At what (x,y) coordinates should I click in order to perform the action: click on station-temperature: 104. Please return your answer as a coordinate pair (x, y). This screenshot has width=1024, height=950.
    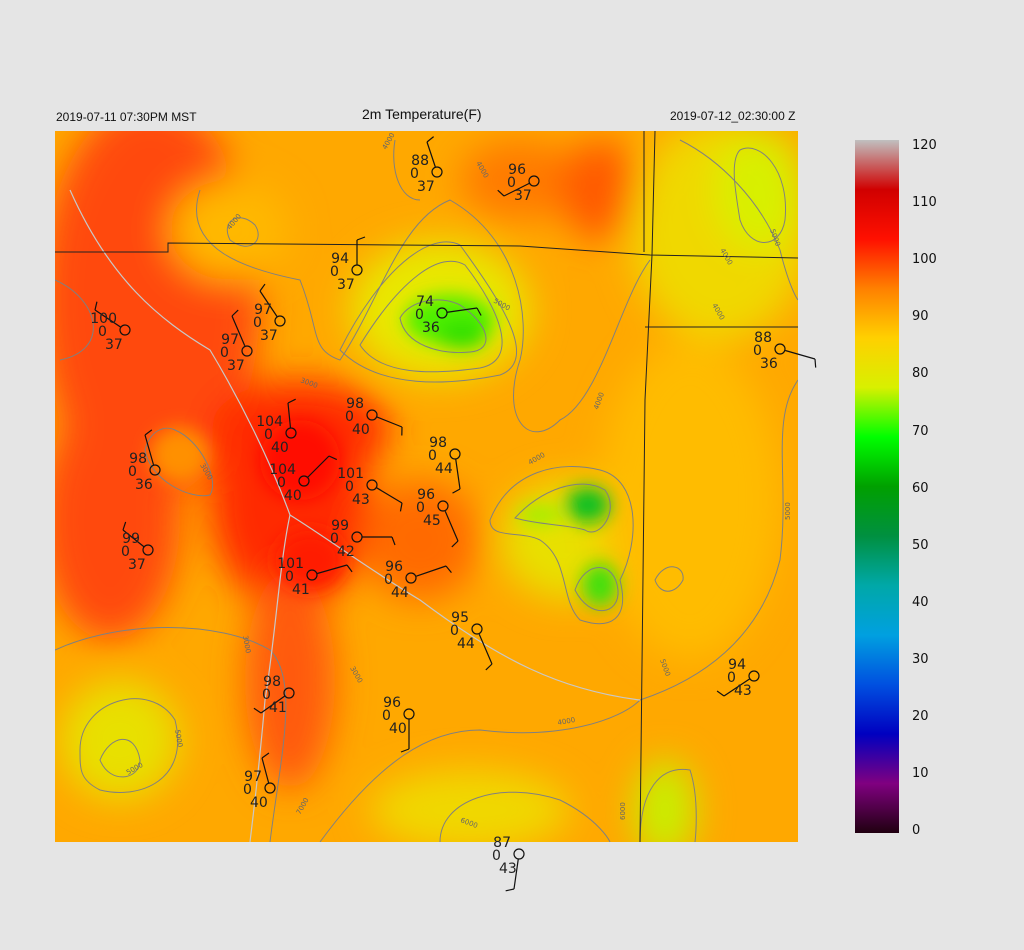
    Looking at the image, I should click on (269, 422).